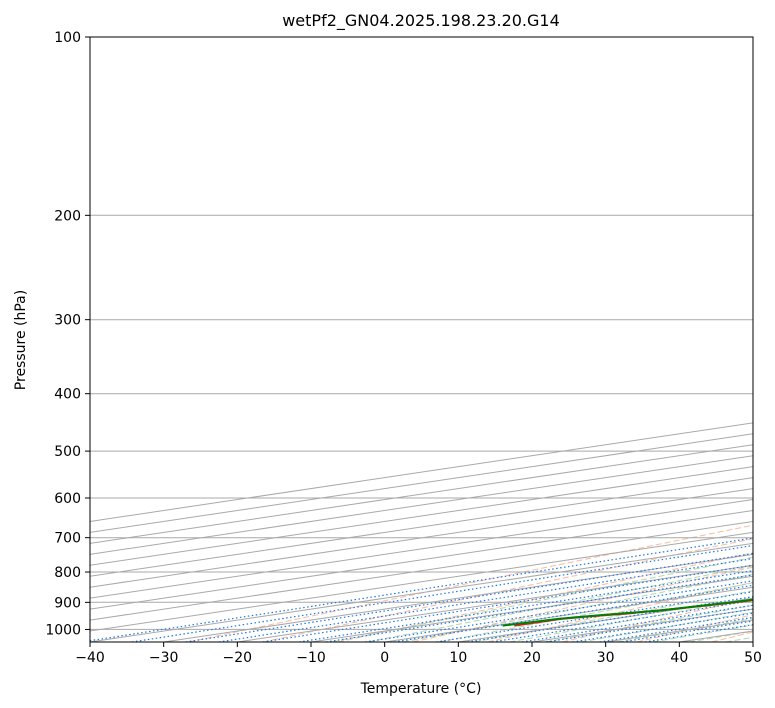 This screenshot has width=775, height=708. I want to click on y-tick-label: 400, so click(67, 395).